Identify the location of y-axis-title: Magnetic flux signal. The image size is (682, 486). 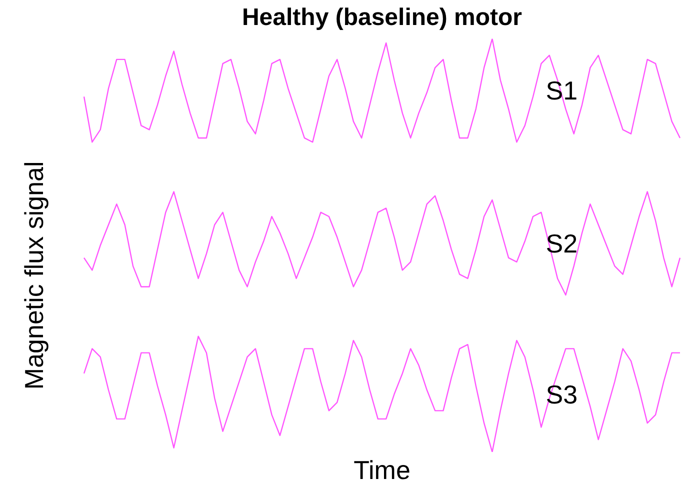
(34, 275).